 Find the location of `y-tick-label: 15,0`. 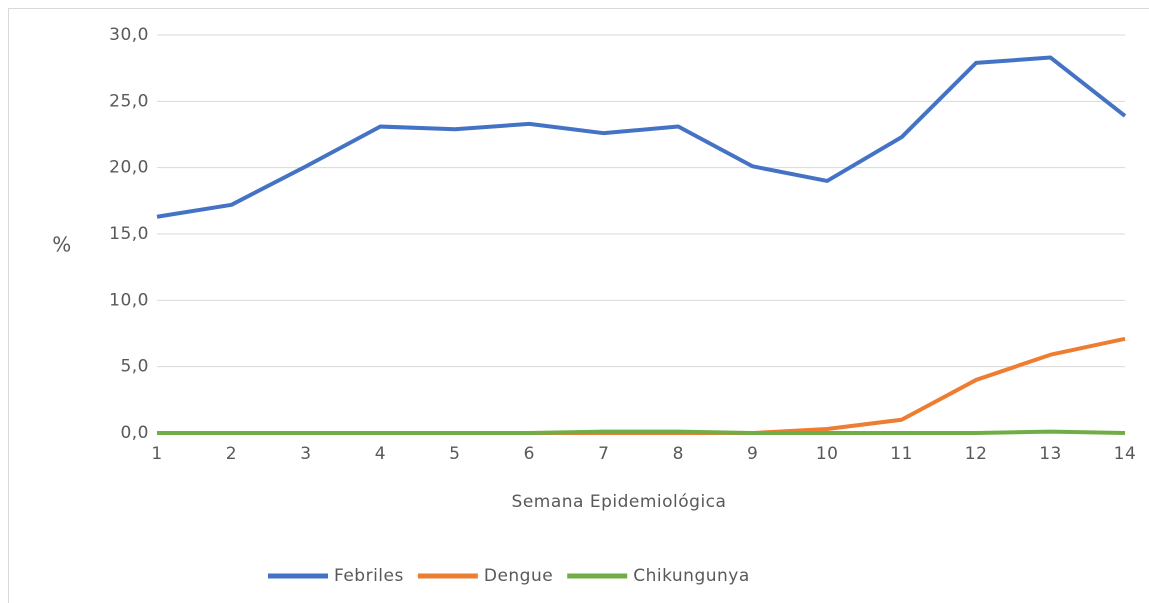

y-tick-label: 15,0 is located at coordinates (129, 234).